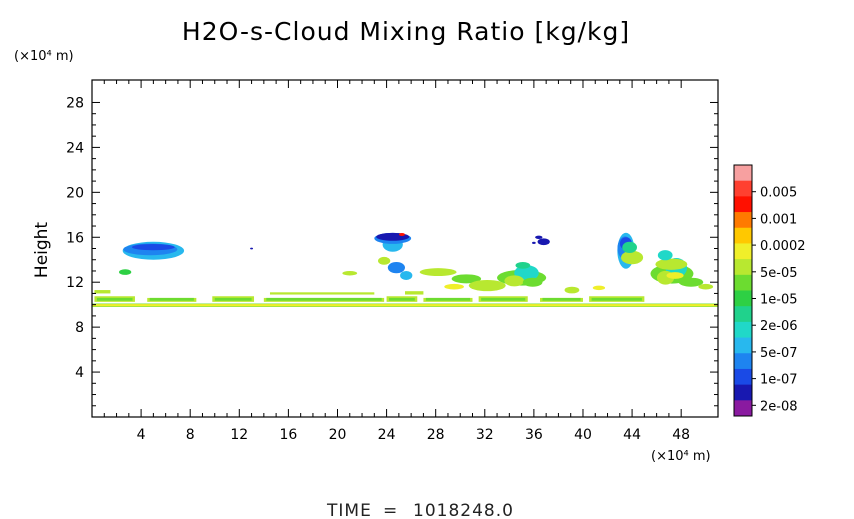  I want to click on x-tick-label: 36, so click(534, 435).